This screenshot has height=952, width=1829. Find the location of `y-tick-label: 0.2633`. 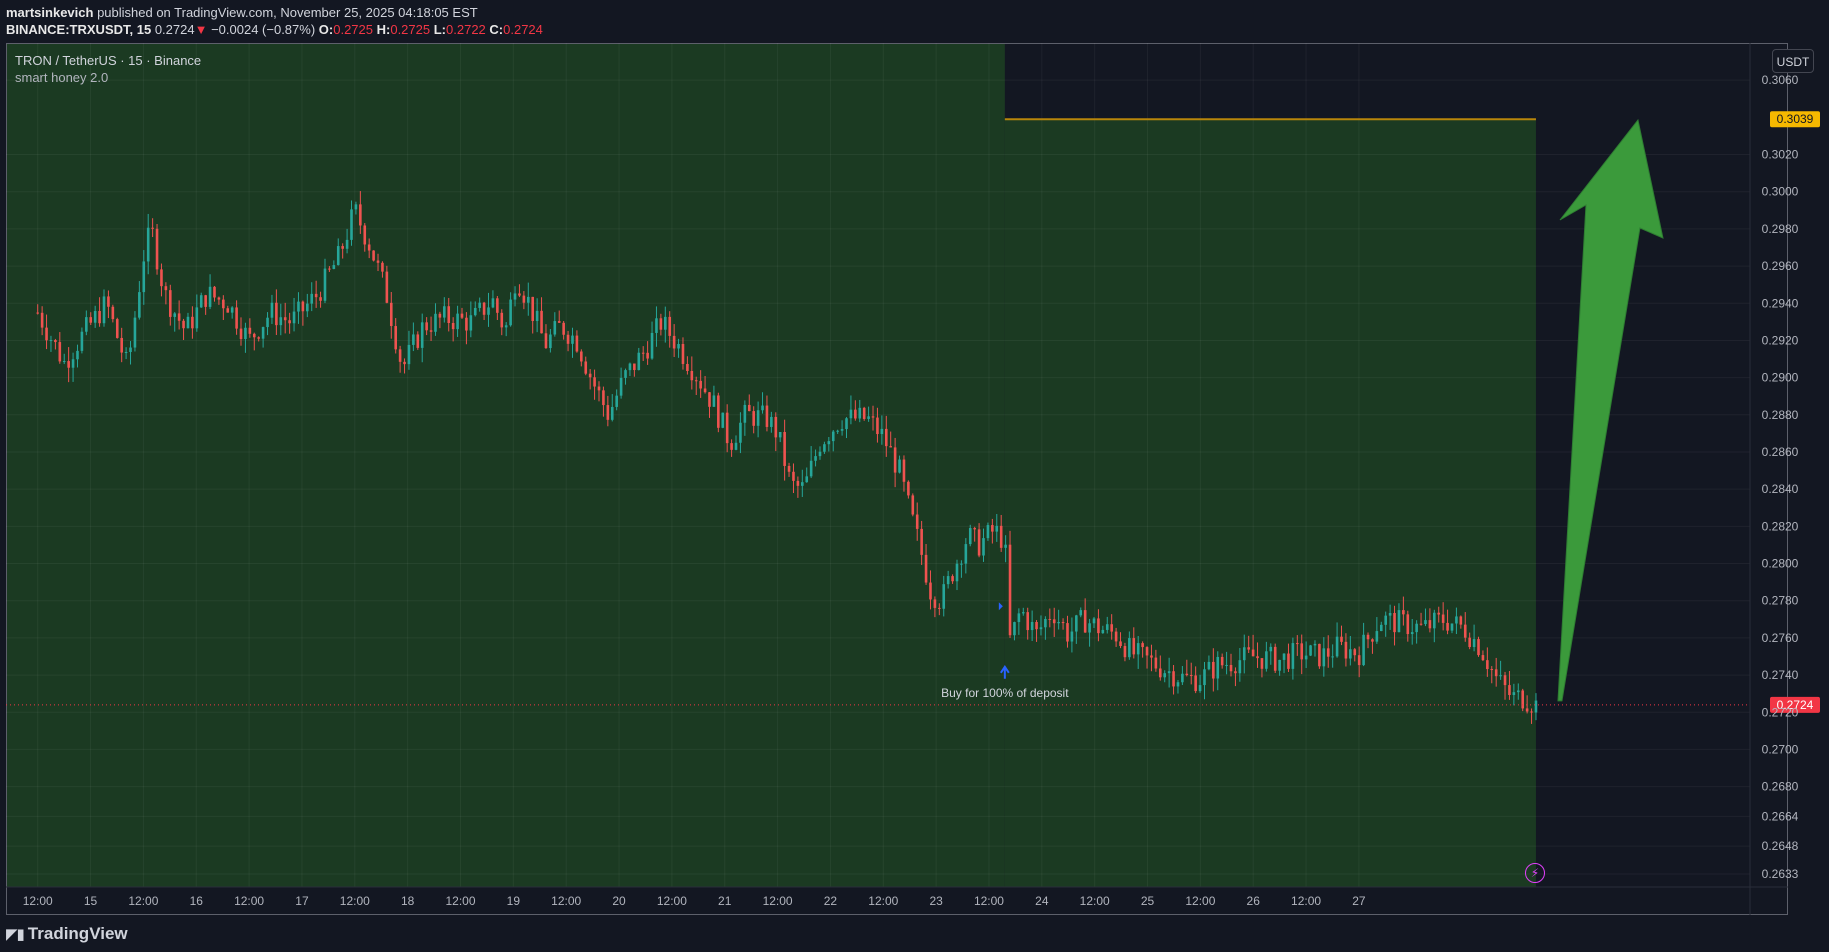

y-tick-label: 0.2633 is located at coordinates (1780, 874).